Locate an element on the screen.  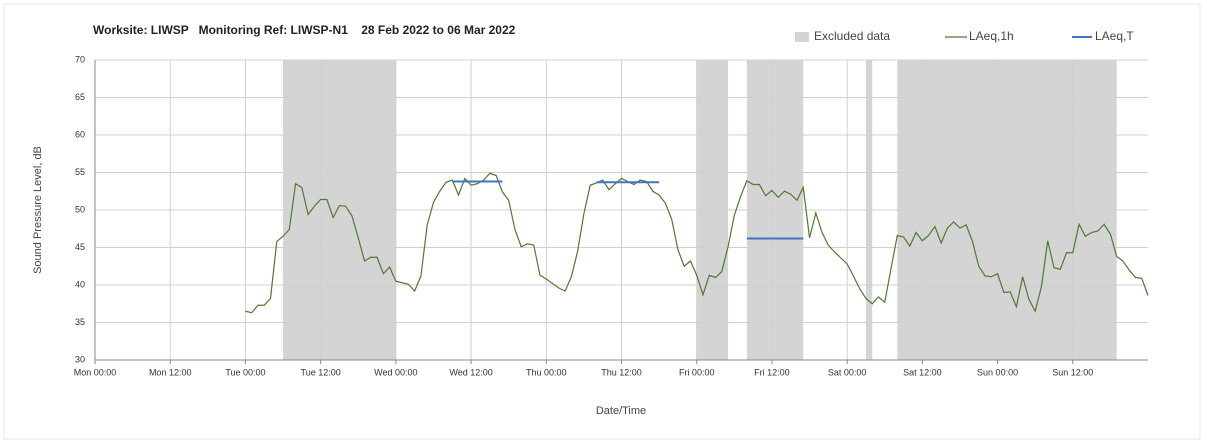
x-tick-label: Sat 12:00 is located at coordinates (922, 372).